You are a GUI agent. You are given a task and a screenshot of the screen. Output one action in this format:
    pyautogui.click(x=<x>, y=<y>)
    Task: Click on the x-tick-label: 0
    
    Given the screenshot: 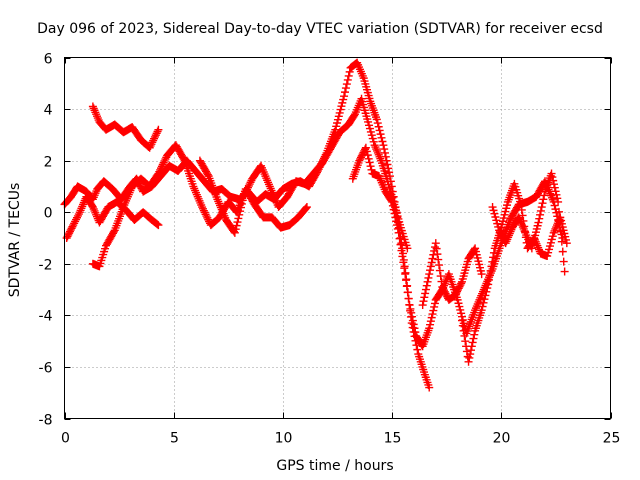 What is the action you would take?
    pyautogui.click(x=65, y=439)
    